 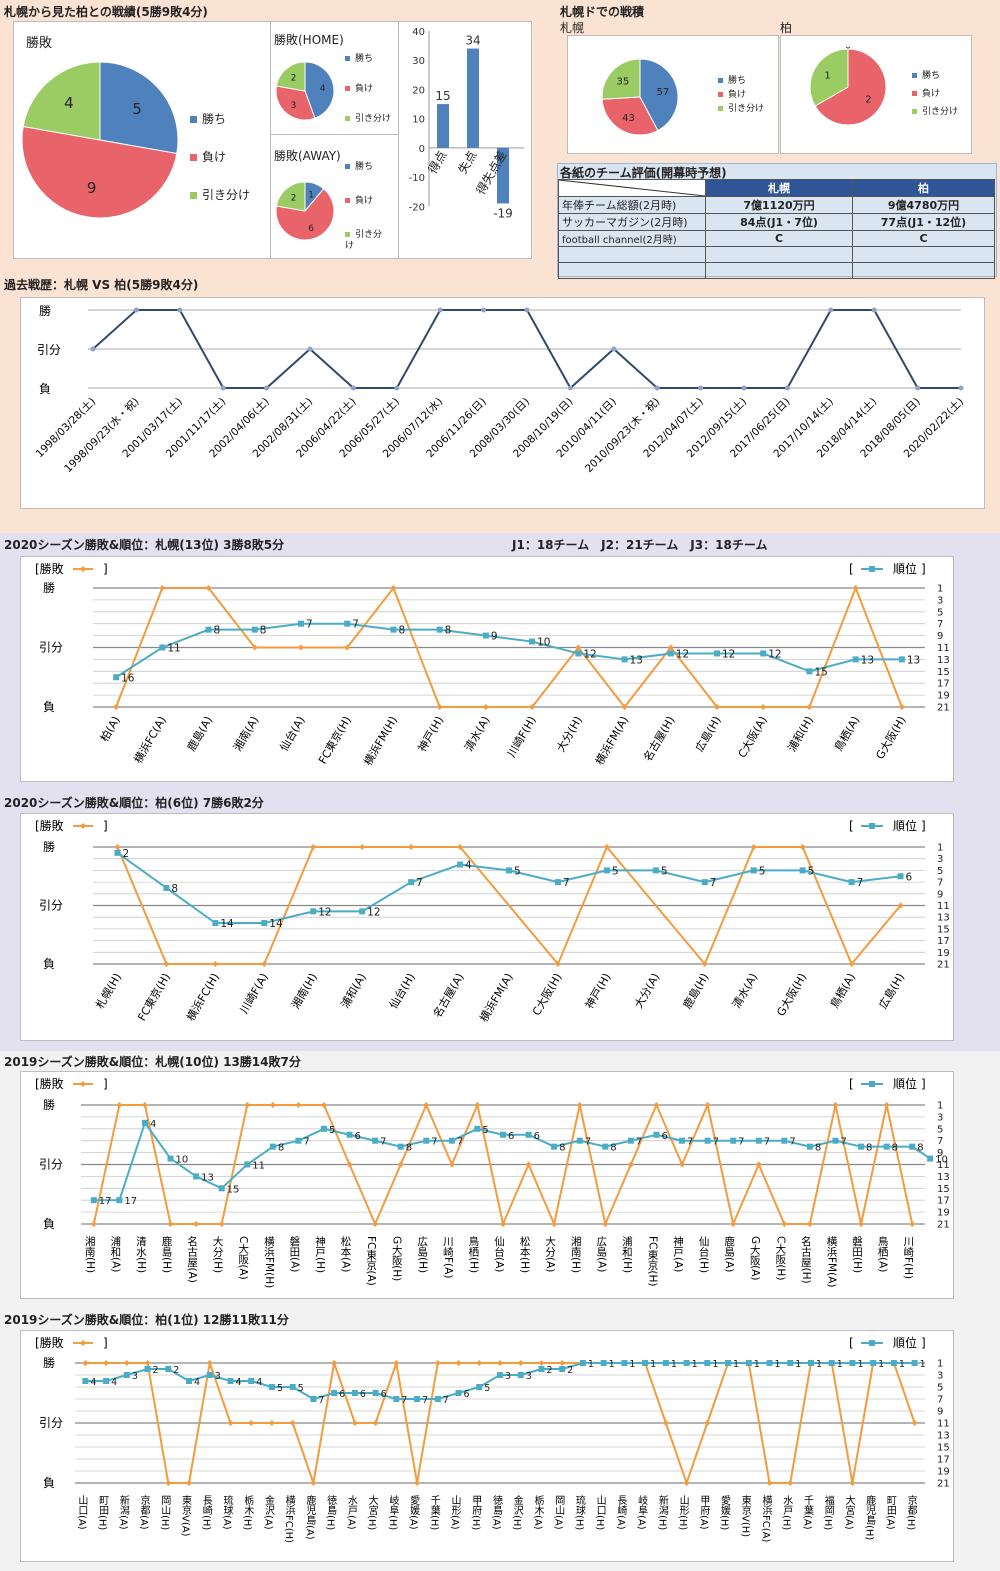 What do you see at coordinates (276, 924) in the screenshot?
I see `rank-value-label: 14` at bounding box center [276, 924].